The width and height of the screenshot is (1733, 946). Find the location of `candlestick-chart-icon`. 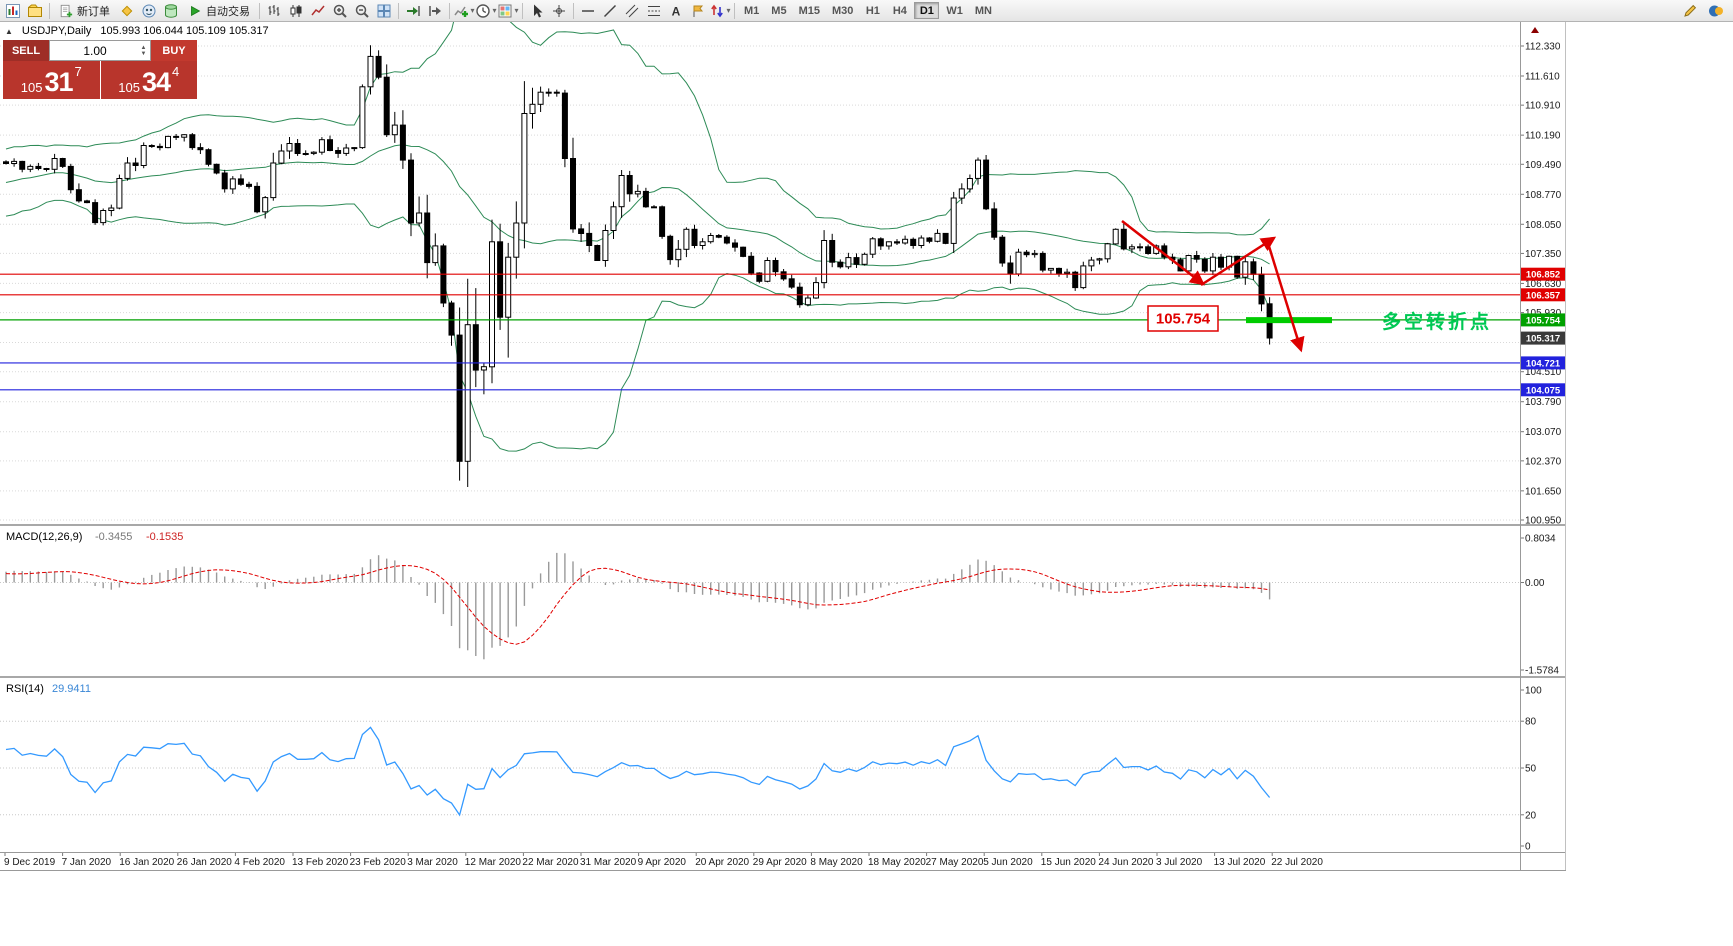

candlestick-chart-icon is located at coordinates (296, 10).